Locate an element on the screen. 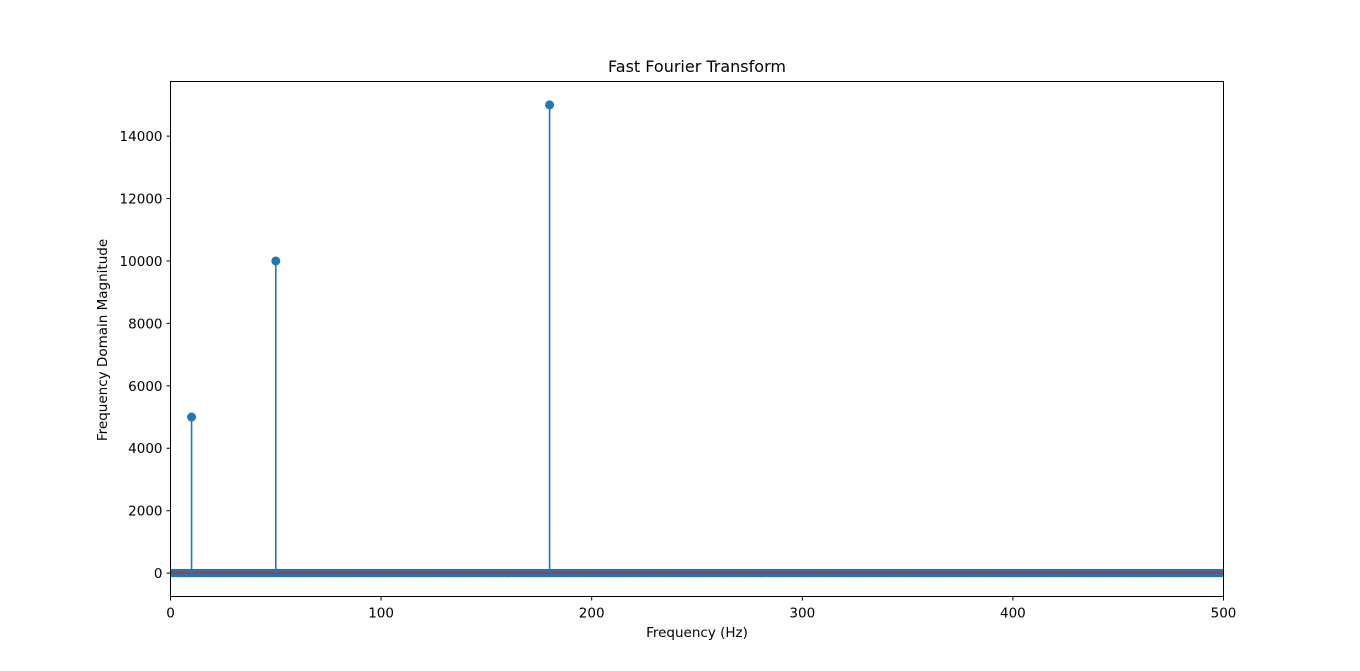 The height and width of the screenshot is (671, 1360). x-tick-label: 0 is located at coordinates (170, 614).